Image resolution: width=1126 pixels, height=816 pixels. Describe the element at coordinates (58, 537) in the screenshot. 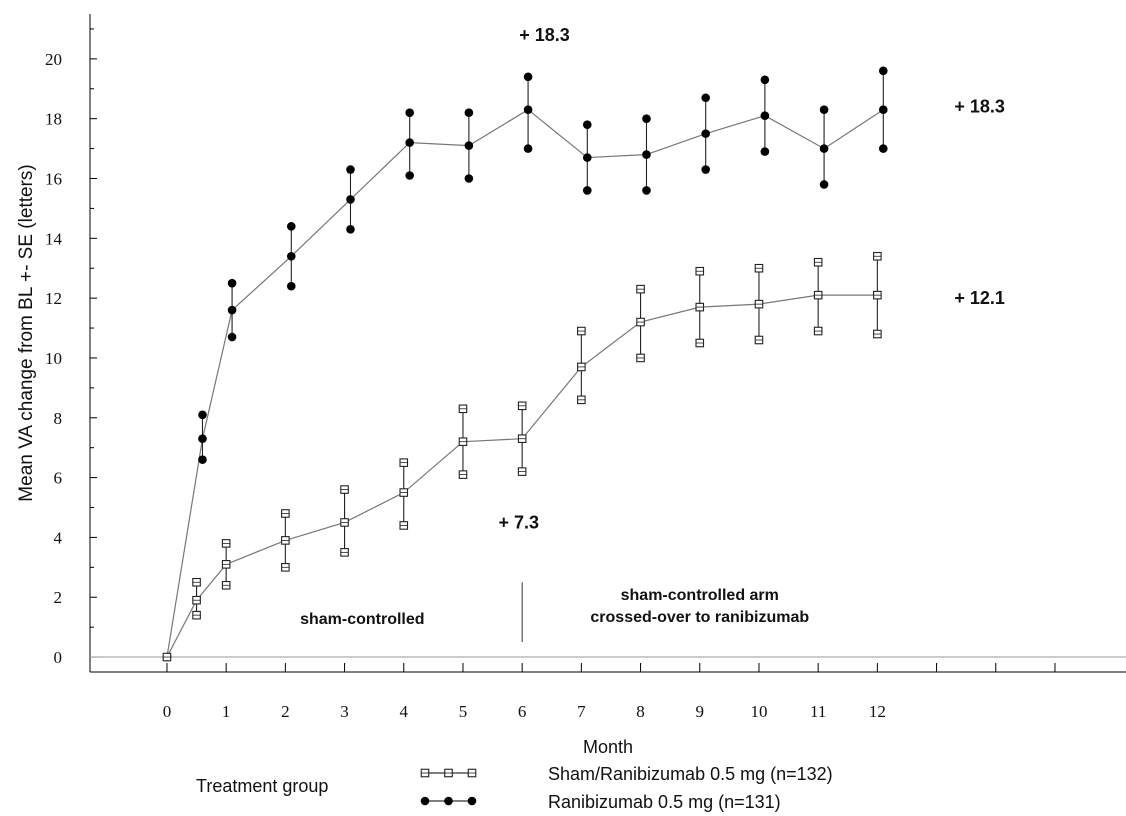

I see `y-tick-label: 4` at that location.